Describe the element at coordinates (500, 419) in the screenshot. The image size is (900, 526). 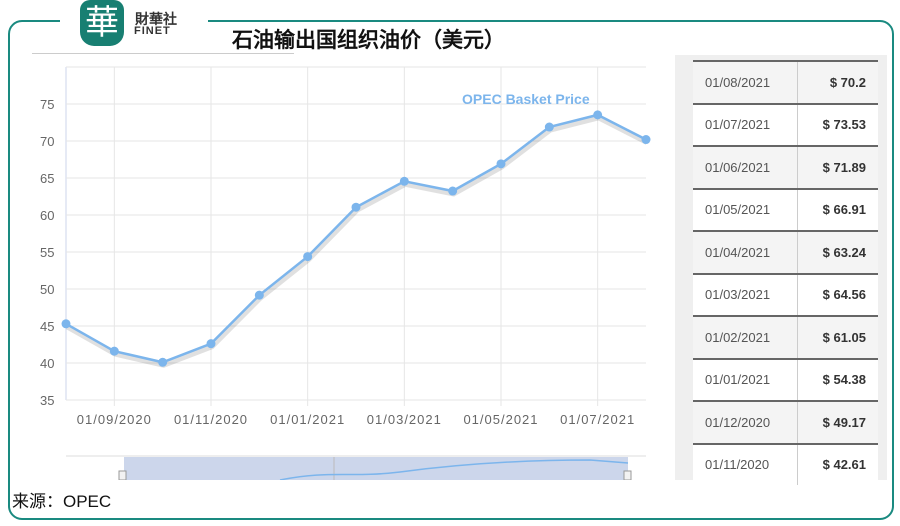
I see `x-tick-label: 01/05/2021` at that location.